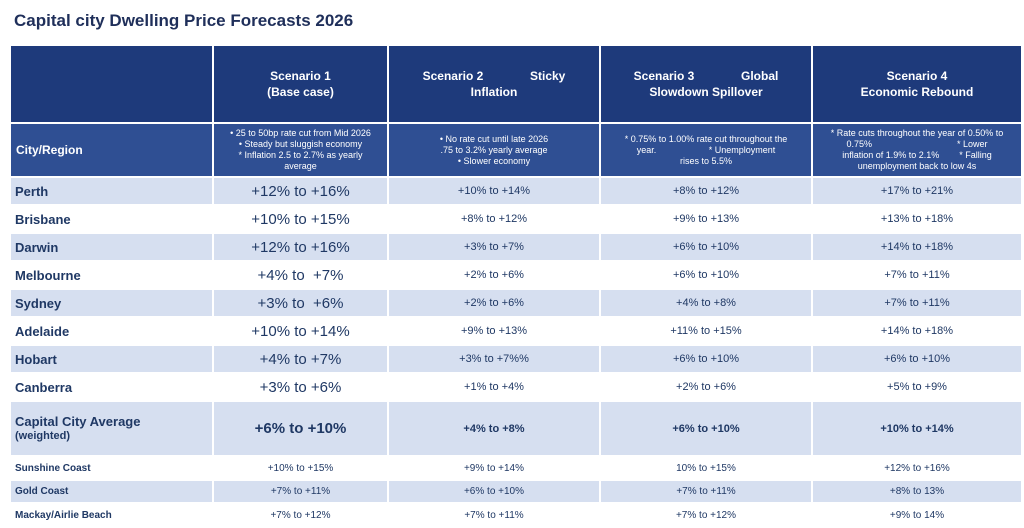 The height and width of the screenshot is (528, 1024). I want to click on scenario-heading: Scenario 3 Global Slowdown Spillover, so click(706, 84).